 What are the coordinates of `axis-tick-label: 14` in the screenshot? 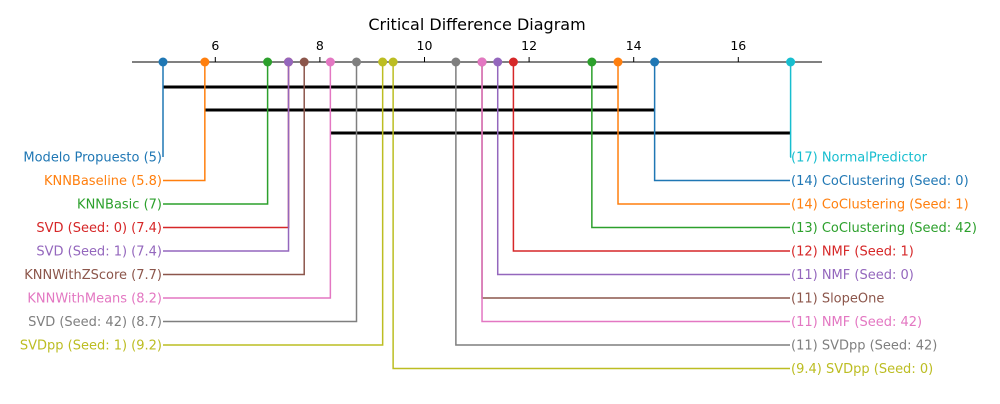 It's located at (634, 45).